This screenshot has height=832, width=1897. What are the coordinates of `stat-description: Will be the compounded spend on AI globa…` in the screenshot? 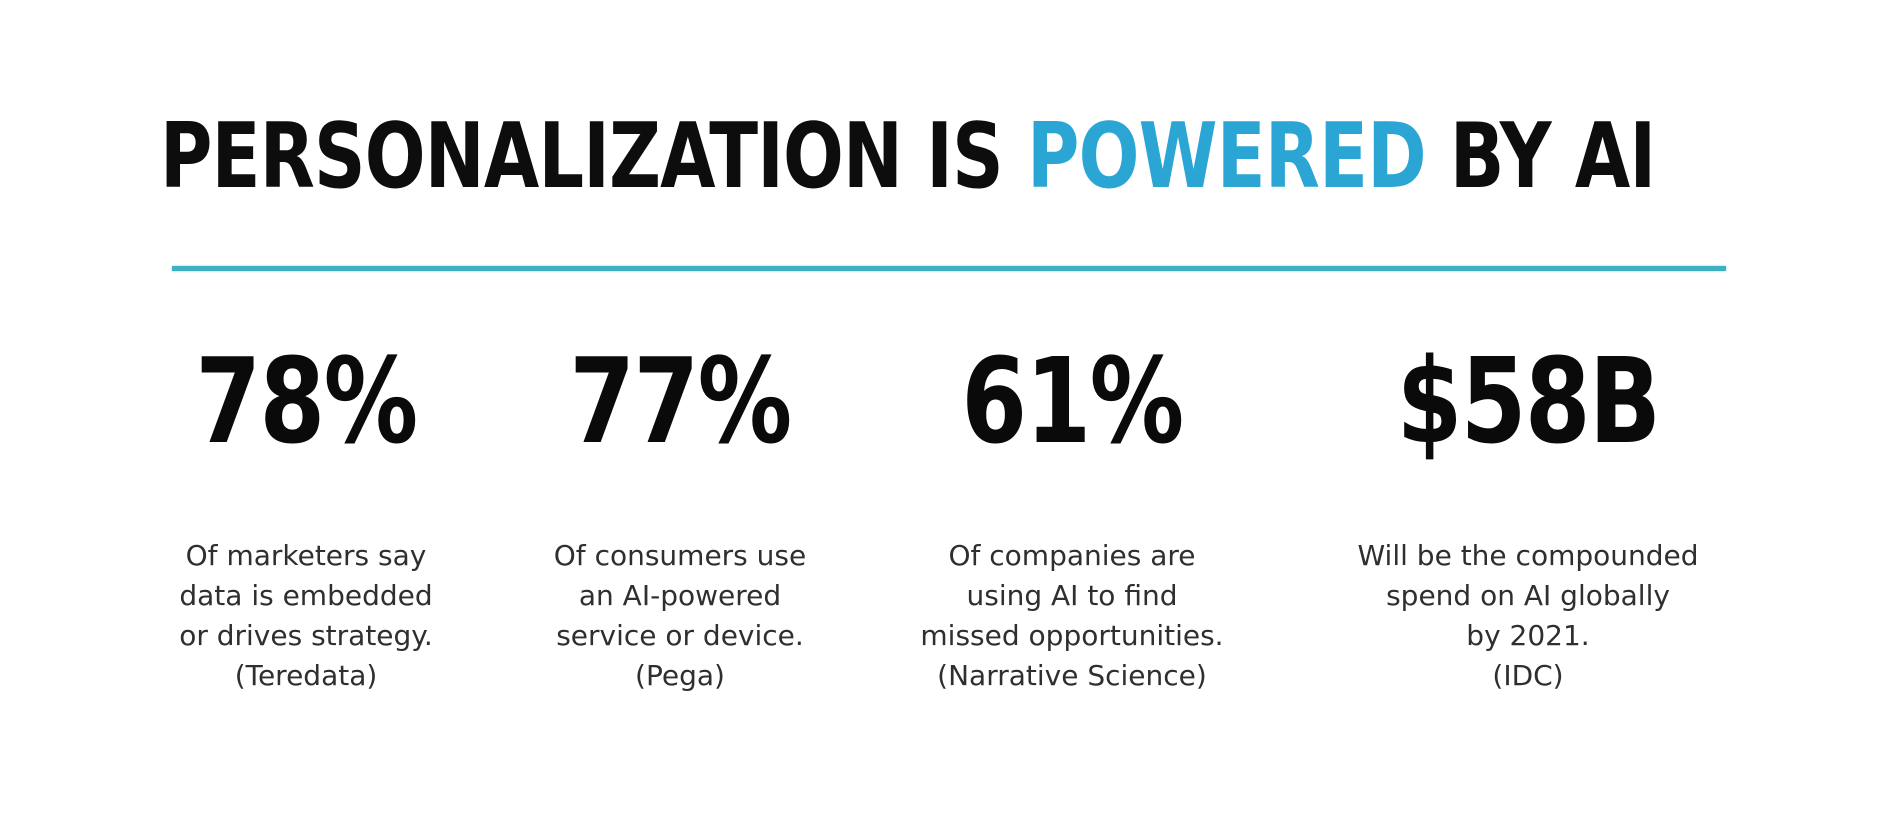 It's located at (1528, 615).